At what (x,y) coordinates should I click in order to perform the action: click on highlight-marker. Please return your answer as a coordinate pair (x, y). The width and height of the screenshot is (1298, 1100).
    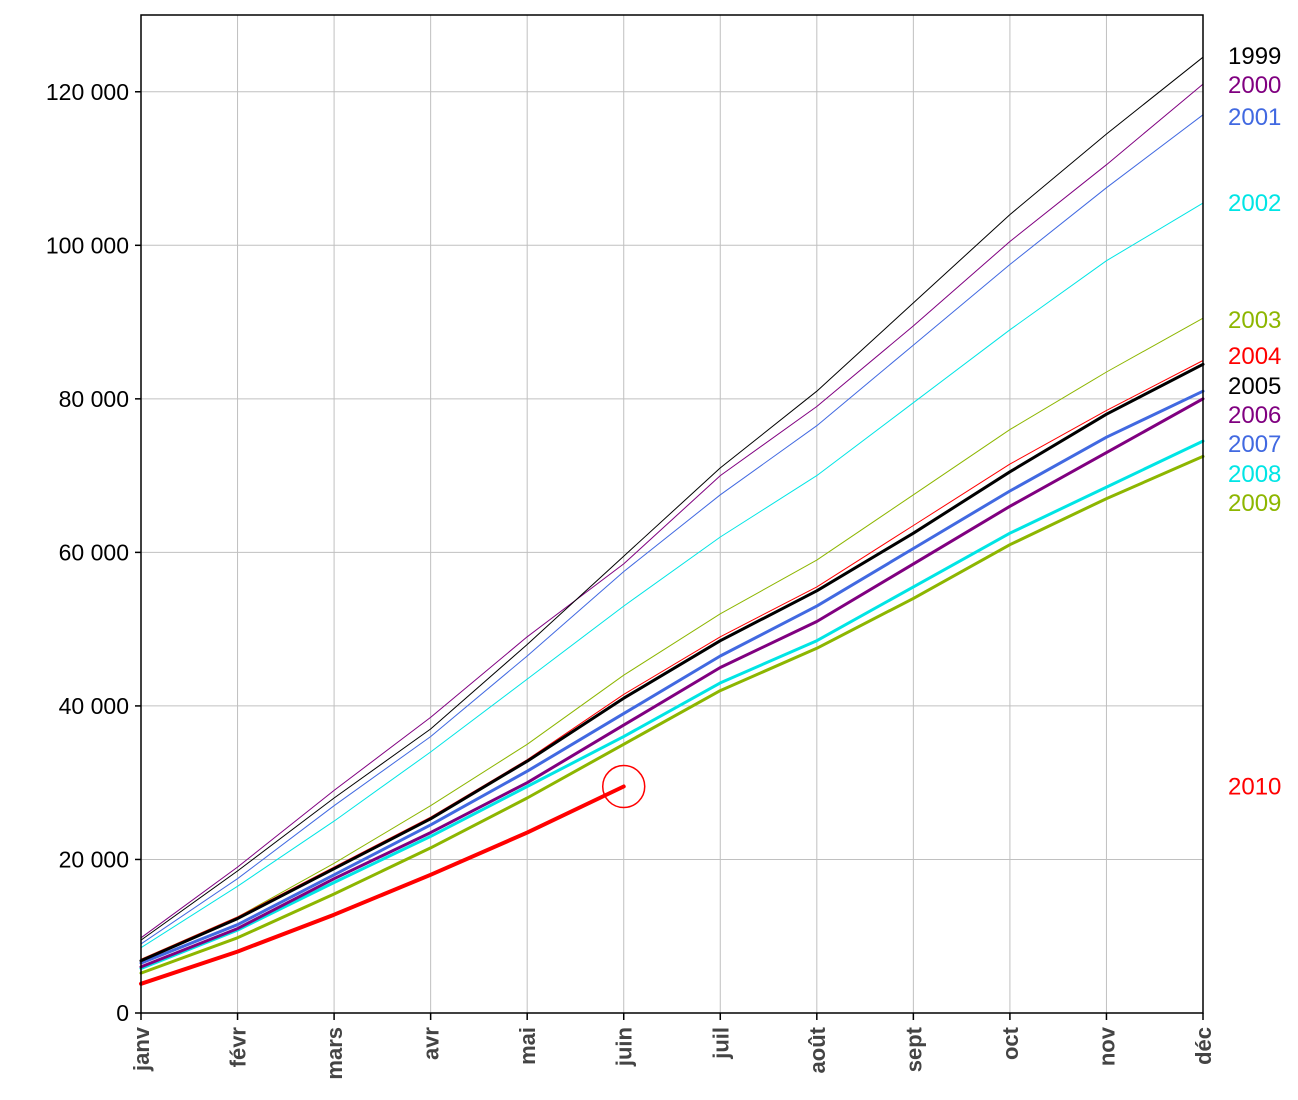
    Looking at the image, I should click on (623, 786).